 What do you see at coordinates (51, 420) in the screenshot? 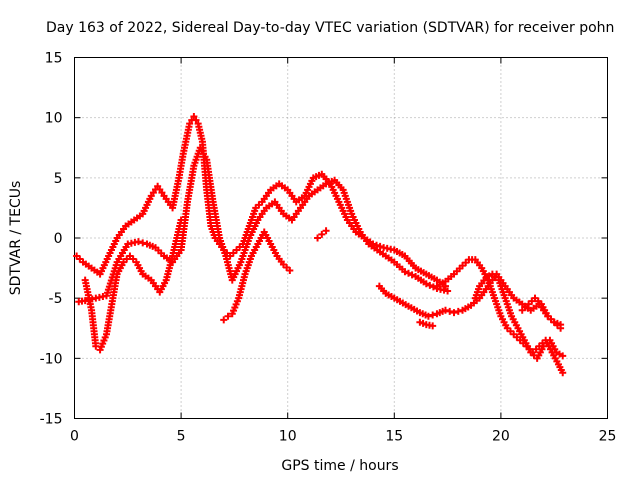
I see `y-tick-label: -15` at bounding box center [51, 420].